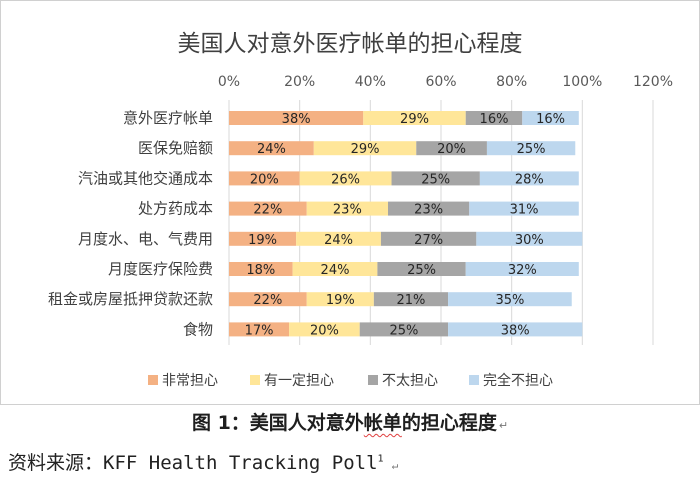 The image size is (700, 481). I want to click on footnote-marker: 1, so click(380, 459).